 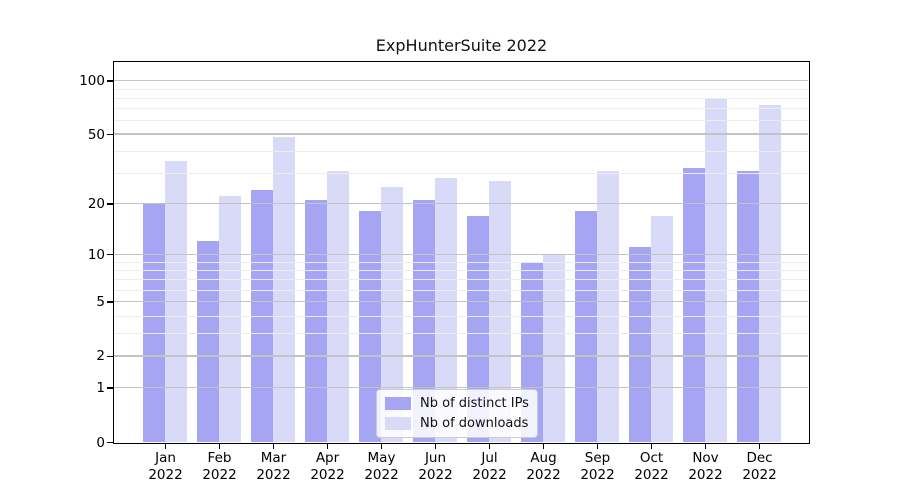 I want to click on bar-downloads-feb, so click(x=230, y=319).